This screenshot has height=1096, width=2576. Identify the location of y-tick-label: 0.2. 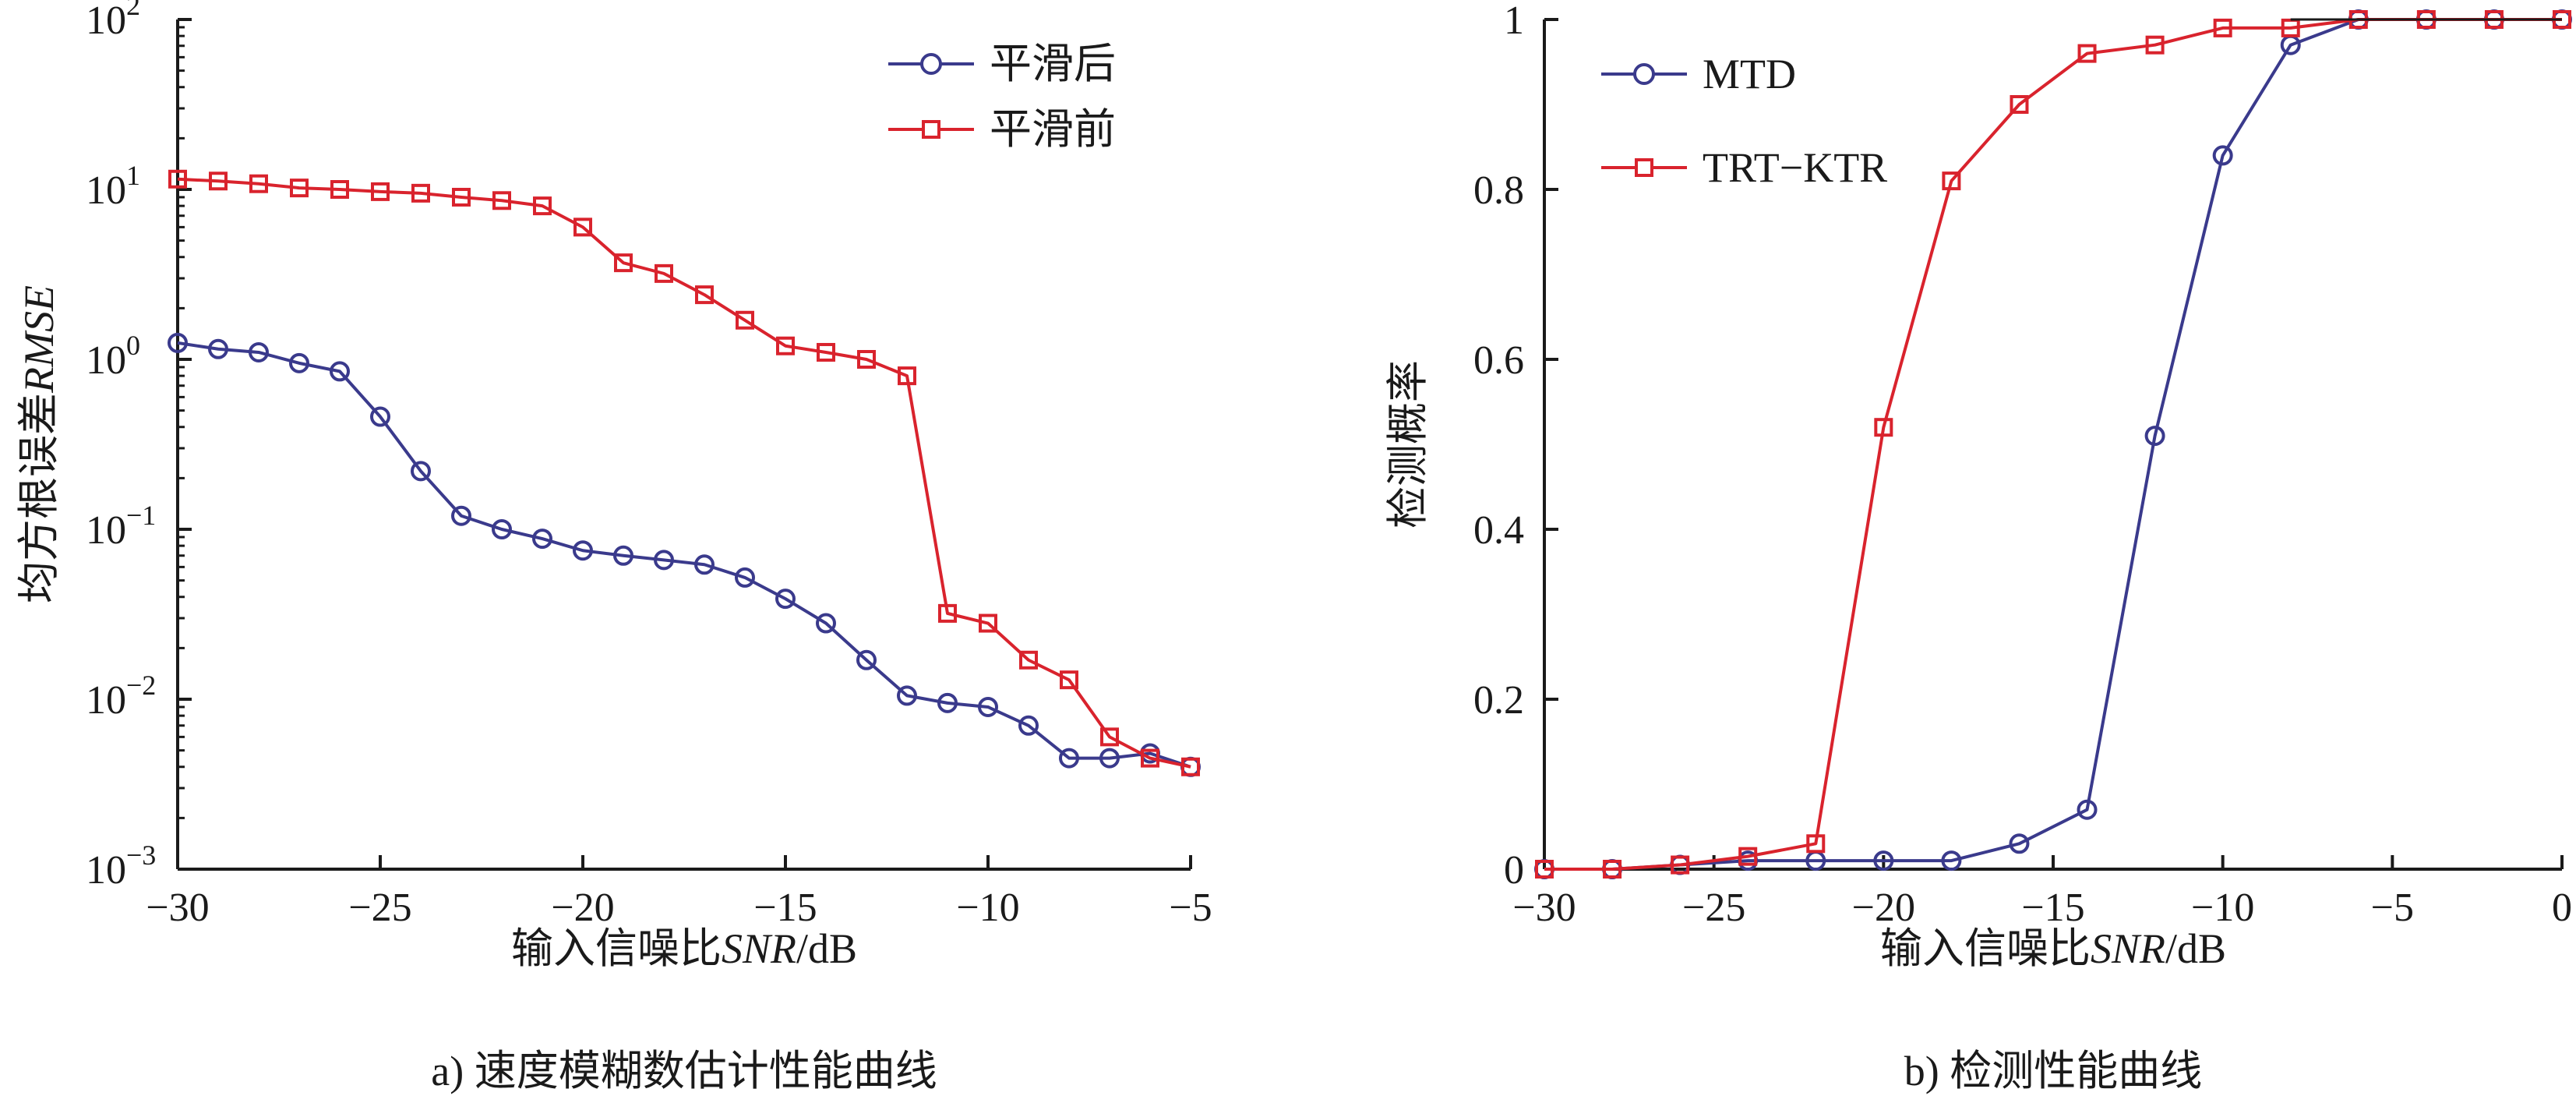
(1498, 700).